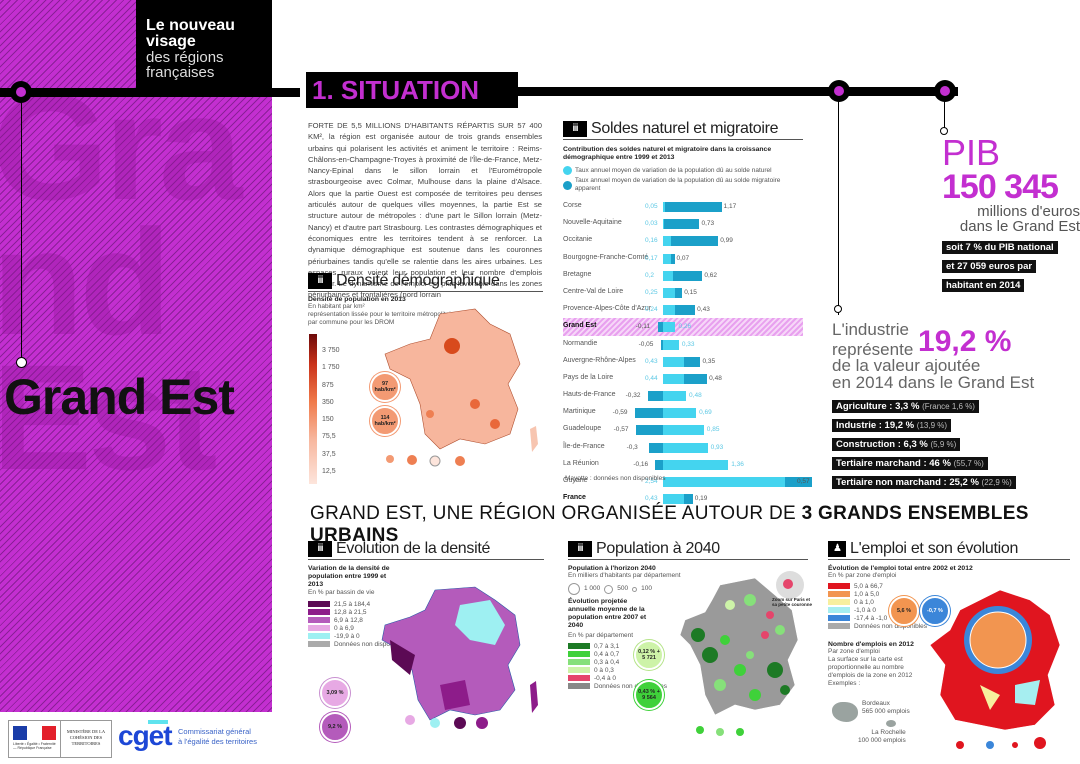 Image resolution: width=1080 pixels, height=764 pixels. What do you see at coordinates (705, 413) in the screenshot?
I see `natural-value: 0,69` at bounding box center [705, 413].